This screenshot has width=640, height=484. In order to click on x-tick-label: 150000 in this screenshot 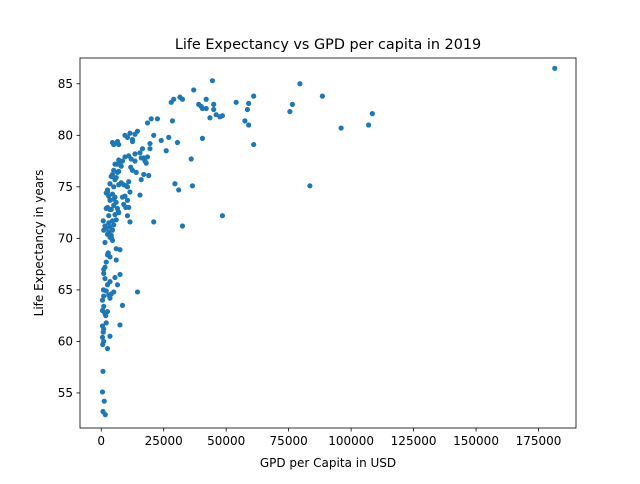, I will do `click(476, 441)`.